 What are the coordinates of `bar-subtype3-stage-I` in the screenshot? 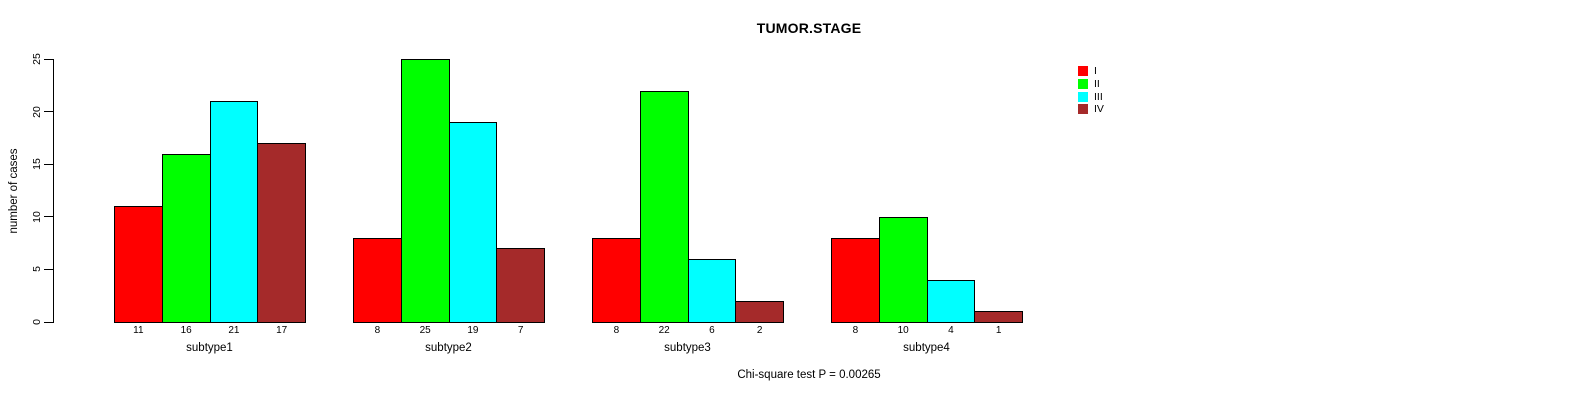 It's located at (616, 280).